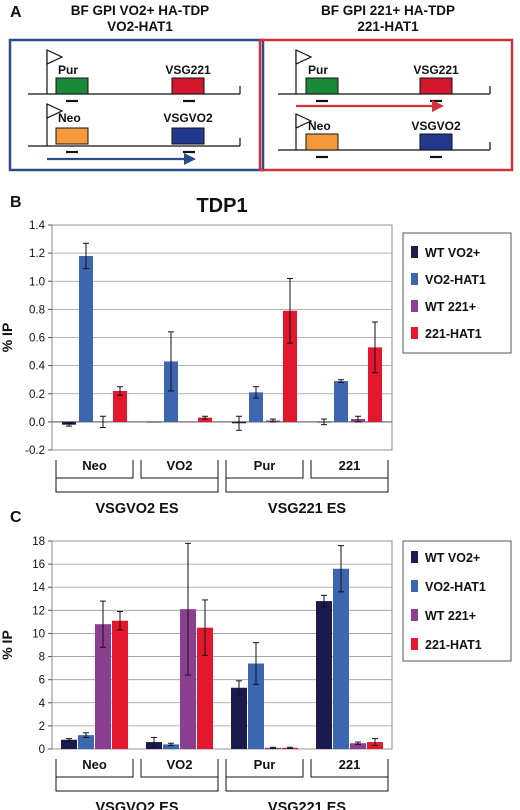 The width and height of the screenshot is (520, 810). What do you see at coordinates (452, 253) in the screenshot?
I see `legend-entry: WT VO2+` at bounding box center [452, 253].